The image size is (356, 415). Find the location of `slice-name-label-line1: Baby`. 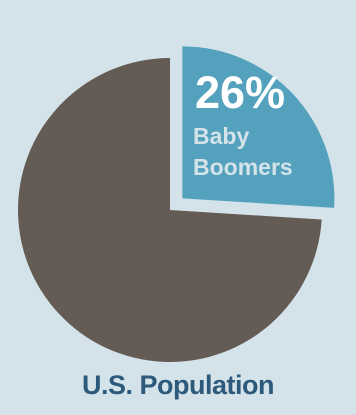

slice-name-label-line1: Baby is located at coordinates (221, 136).